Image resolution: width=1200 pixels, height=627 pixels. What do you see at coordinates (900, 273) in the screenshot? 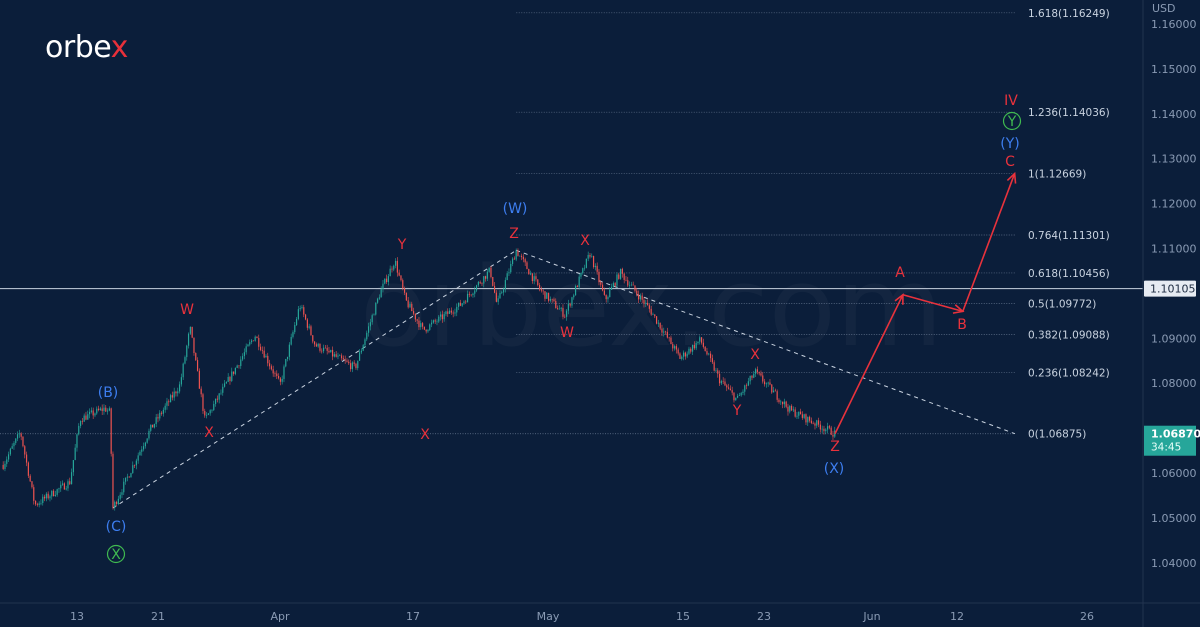
I see `wave-label: A` at bounding box center [900, 273].